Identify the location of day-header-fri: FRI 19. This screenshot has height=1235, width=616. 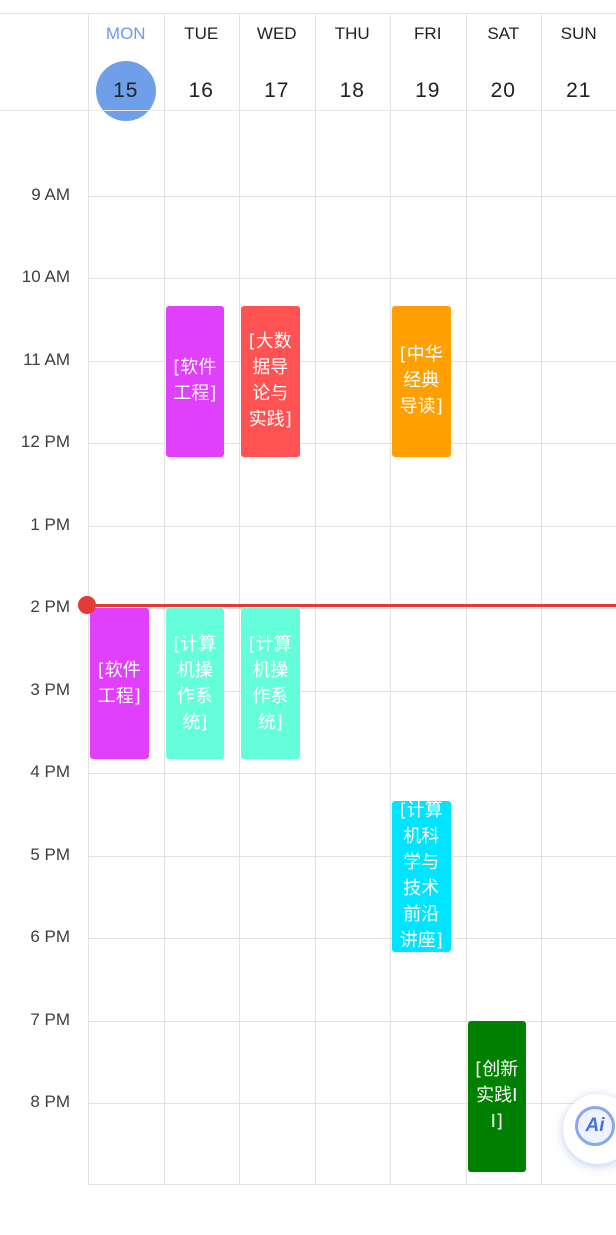
(428, 62).